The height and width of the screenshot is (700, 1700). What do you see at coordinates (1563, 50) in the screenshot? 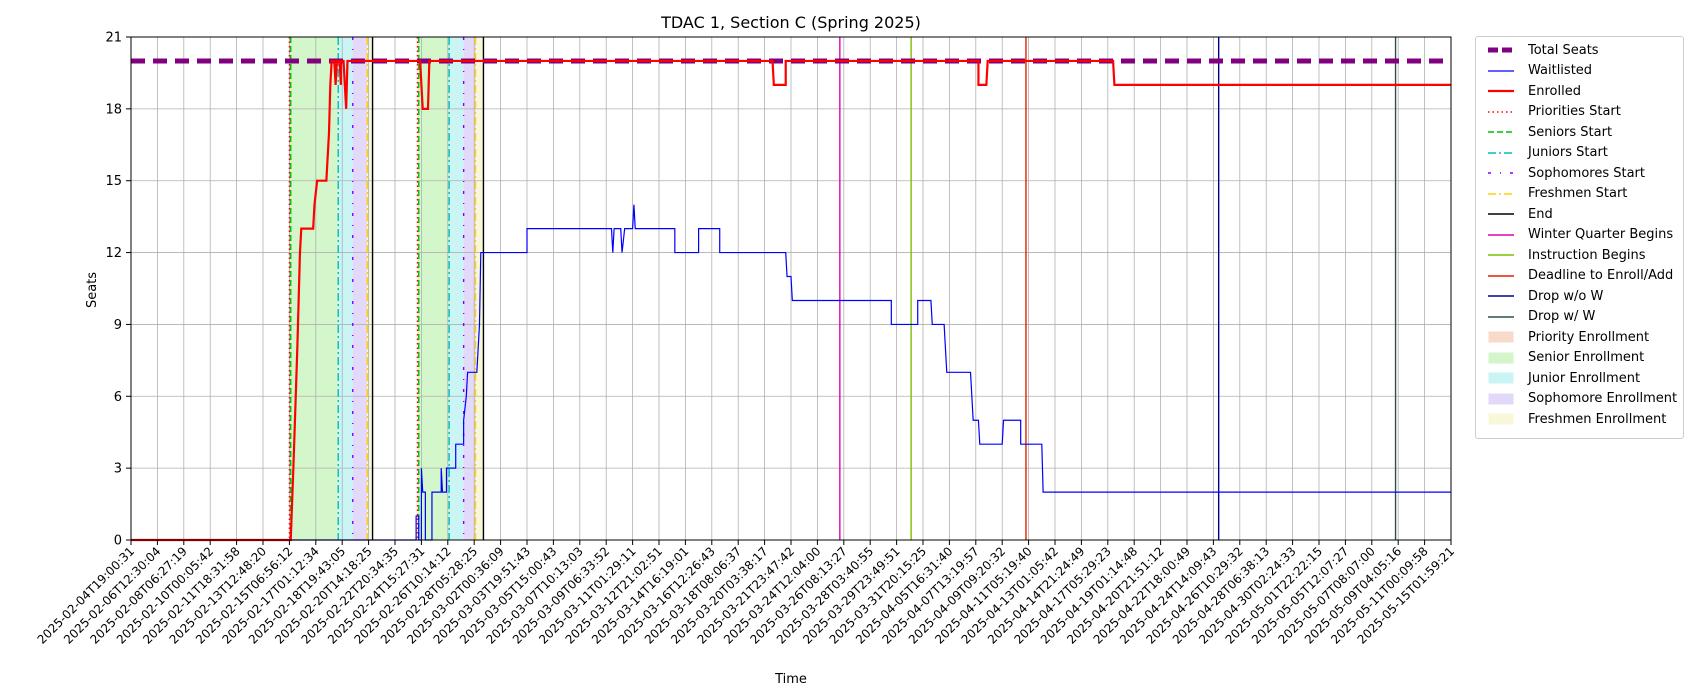
I see `legend-label: Total Seats` at bounding box center [1563, 50].